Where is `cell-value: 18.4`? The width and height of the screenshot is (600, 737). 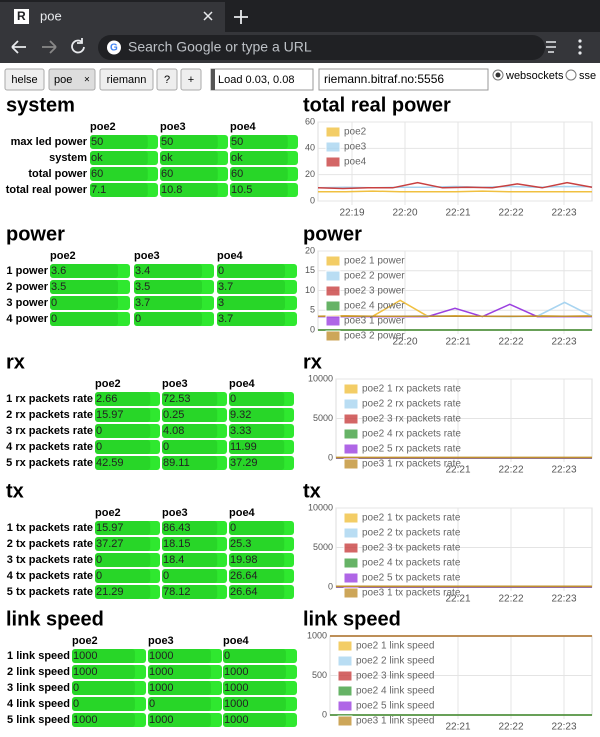 cell-value: 18.4 is located at coordinates (173, 560).